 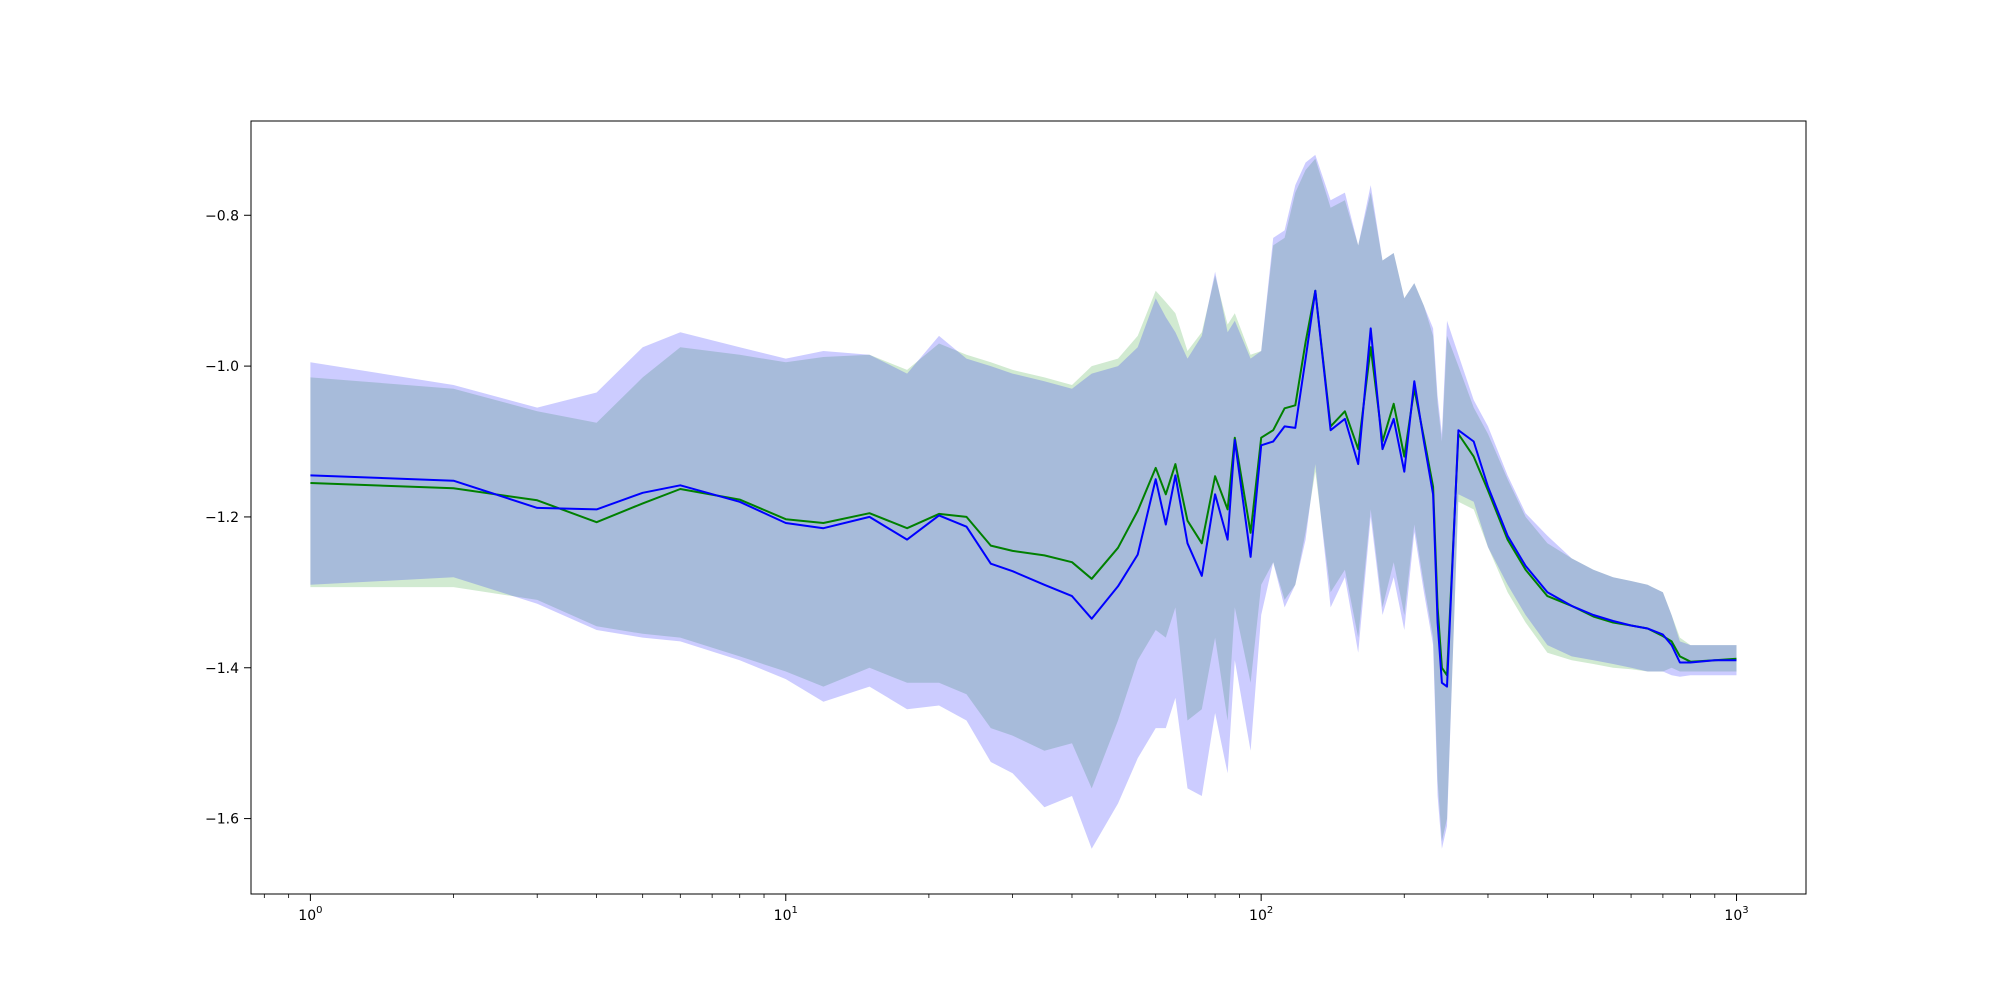 What do you see at coordinates (1736, 914) in the screenshot?
I see `x-tick-label: 10³` at bounding box center [1736, 914].